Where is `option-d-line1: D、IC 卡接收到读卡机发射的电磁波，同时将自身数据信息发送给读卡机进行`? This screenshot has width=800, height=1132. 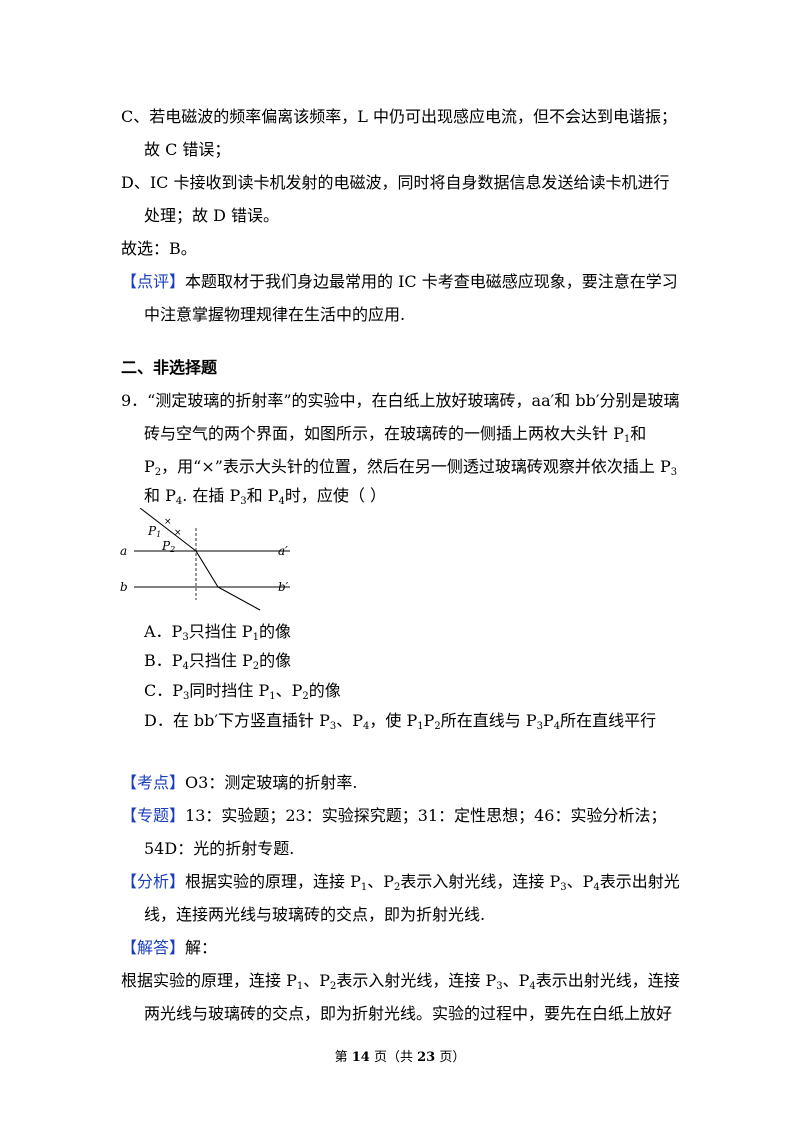
option-d-line1: D、IC 卡接收到读卡机发射的电磁波，同时将自身数据信息发送给读卡机进行 is located at coordinates (395, 182).